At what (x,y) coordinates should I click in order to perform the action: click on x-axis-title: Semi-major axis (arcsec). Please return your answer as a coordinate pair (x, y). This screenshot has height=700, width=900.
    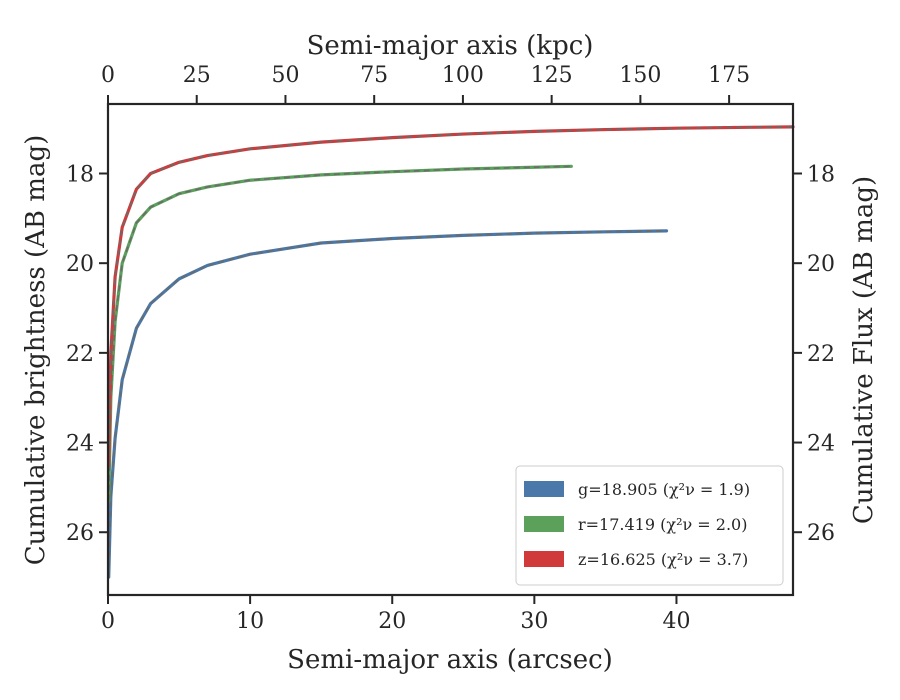
    Looking at the image, I should click on (450, 660).